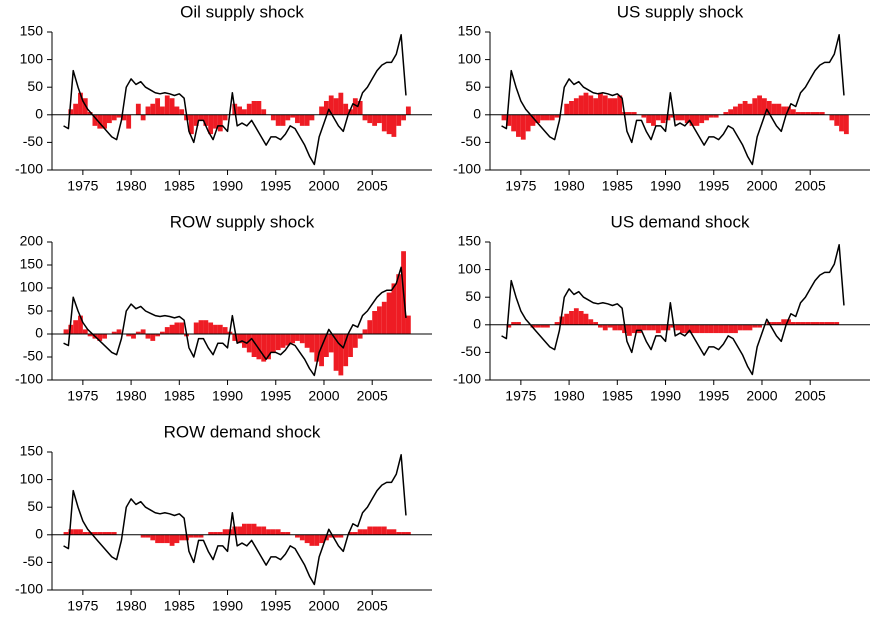 This screenshot has width=874, height=626. Describe the element at coordinates (131, 396) in the screenshot. I see `x-tick-label: 1980` at that location.